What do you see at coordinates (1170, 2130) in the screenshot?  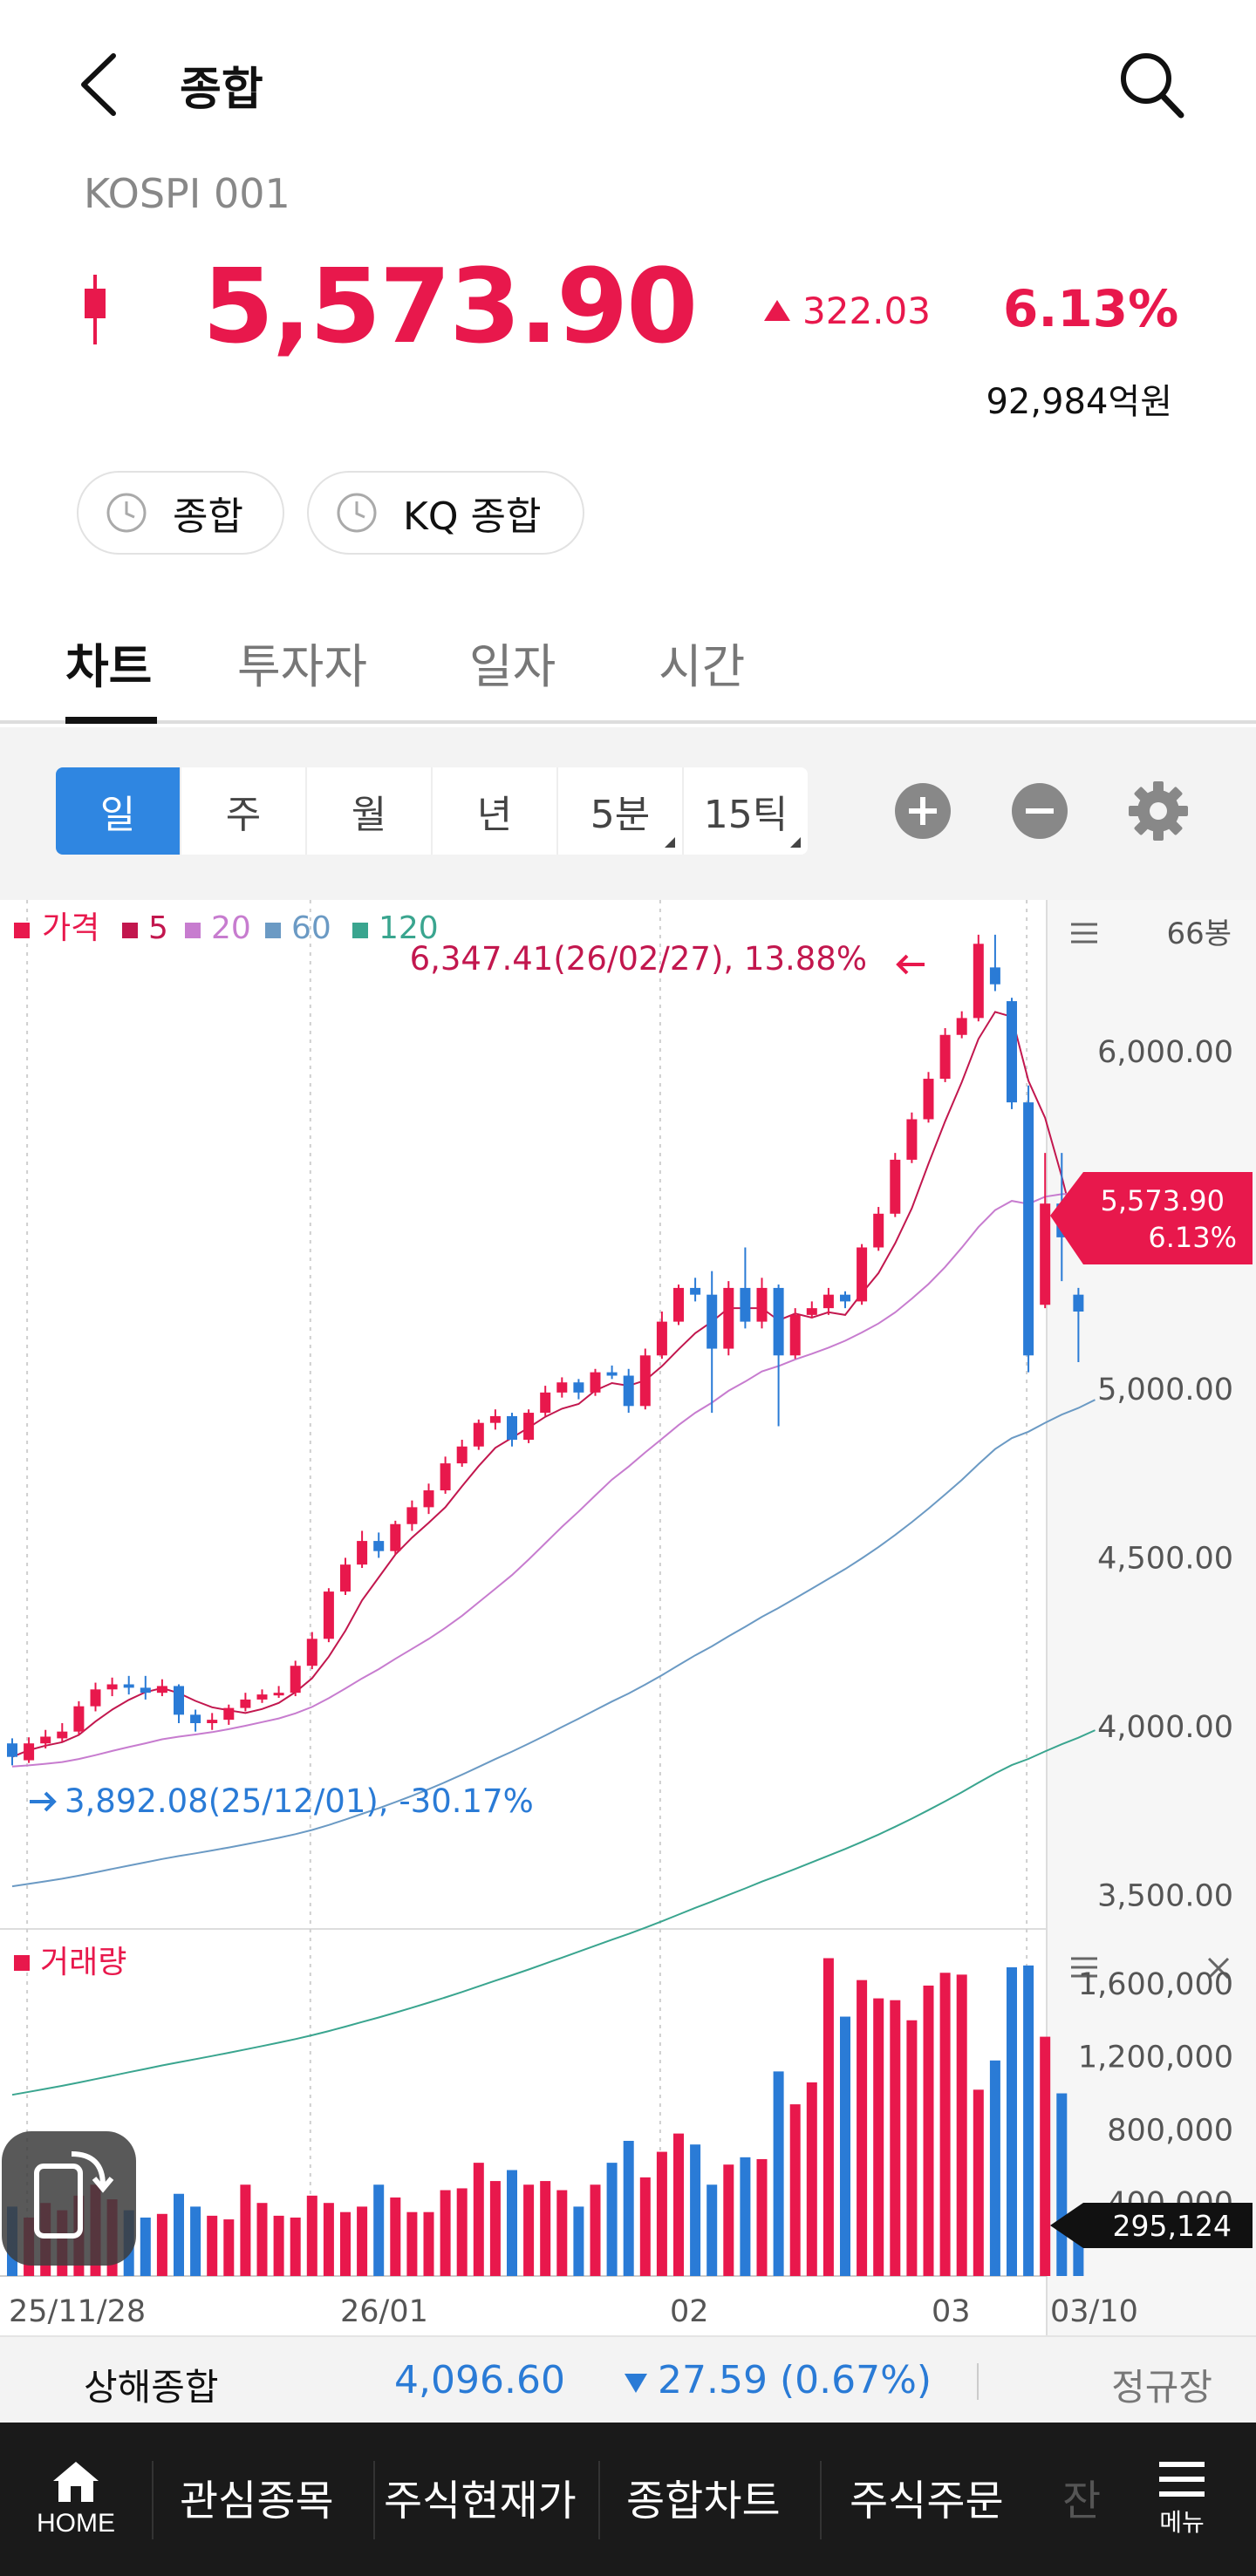 I see `volume-tick-label: 800,000` at bounding box center [1170, 2130].